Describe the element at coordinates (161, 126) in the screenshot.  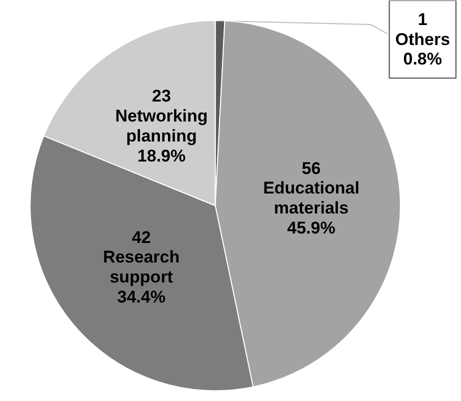
I see `slice-label: Networking planning` at that location.